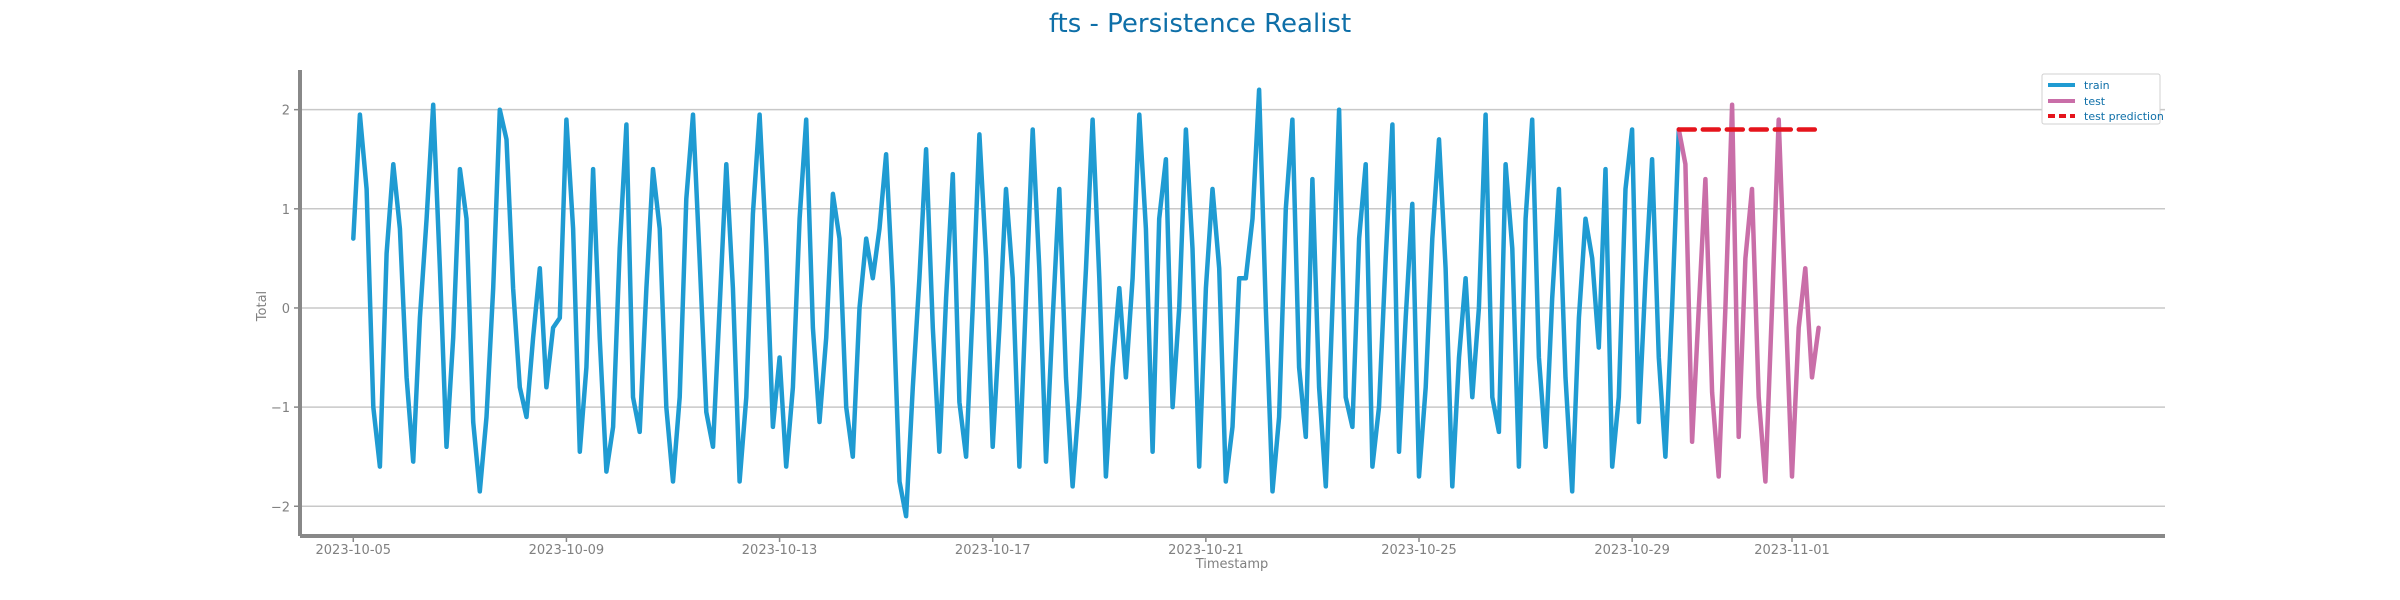  I want to click on x-tick-label-0: 2023-10-05, so click(354, 550).